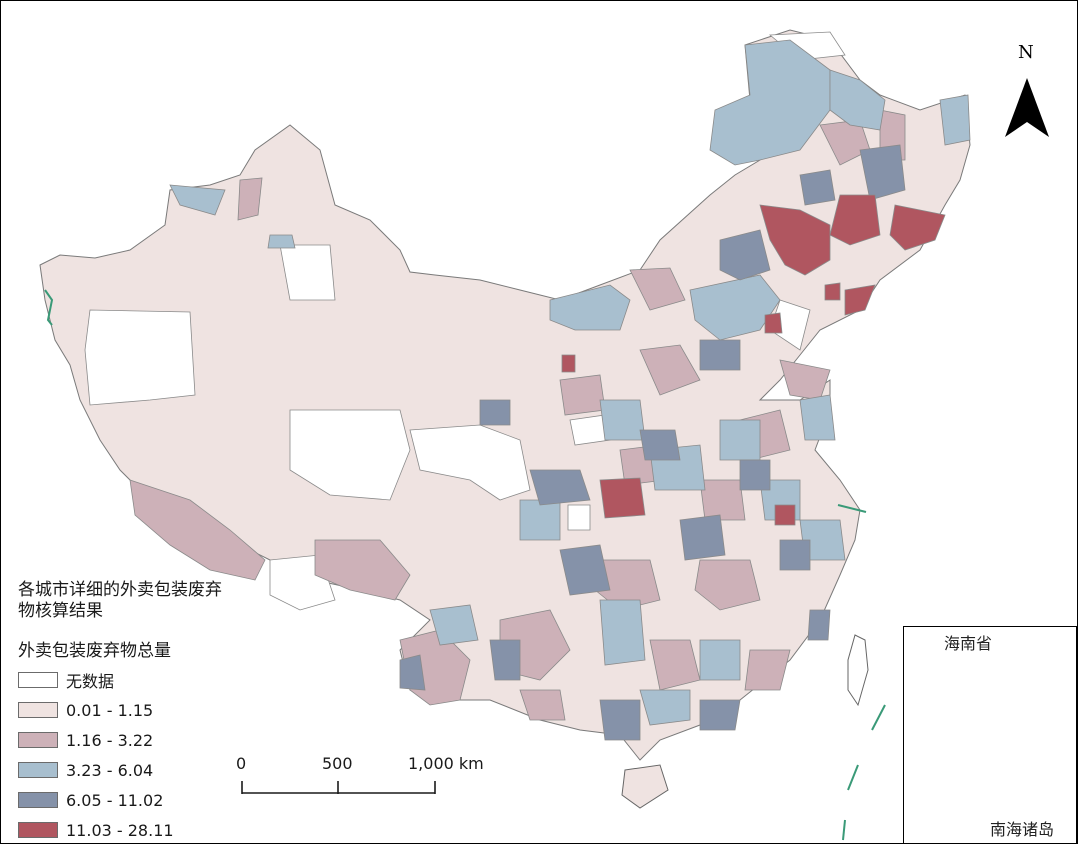  I want to click on north-label: N, so click(1026, 52).